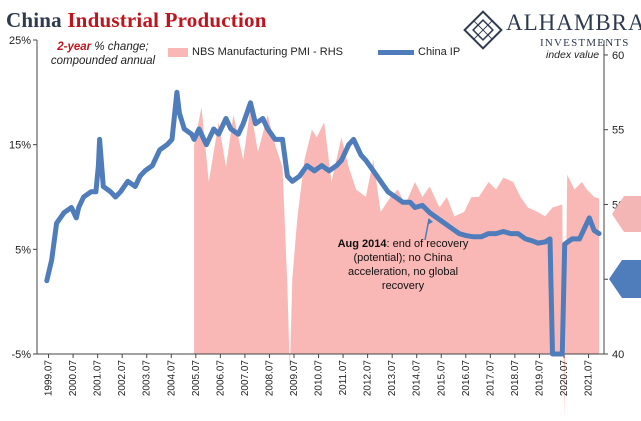  I want to click on right-tick-label: 60, so click(618, 56).